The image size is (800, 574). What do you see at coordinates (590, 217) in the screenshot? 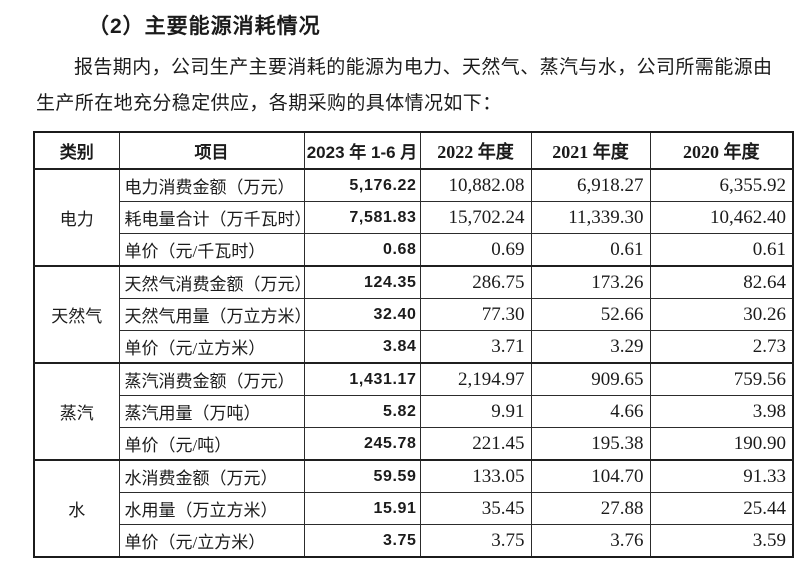
I see `value-cell: 11,339.30` at bounding box center [590, 217].